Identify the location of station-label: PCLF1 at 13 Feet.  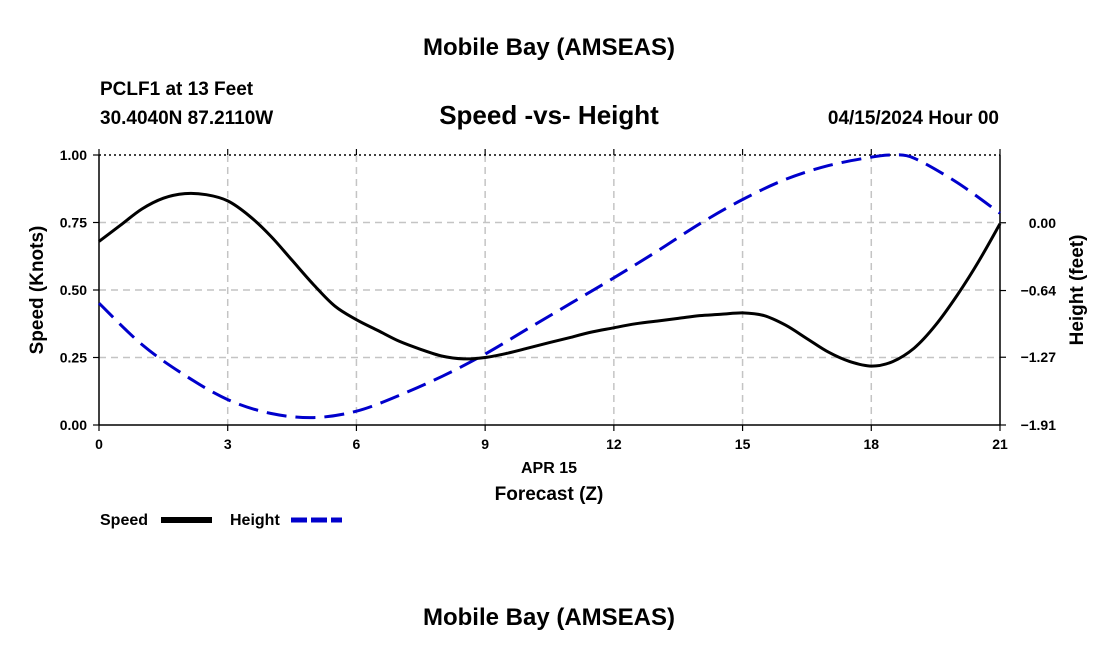
(177, 89).